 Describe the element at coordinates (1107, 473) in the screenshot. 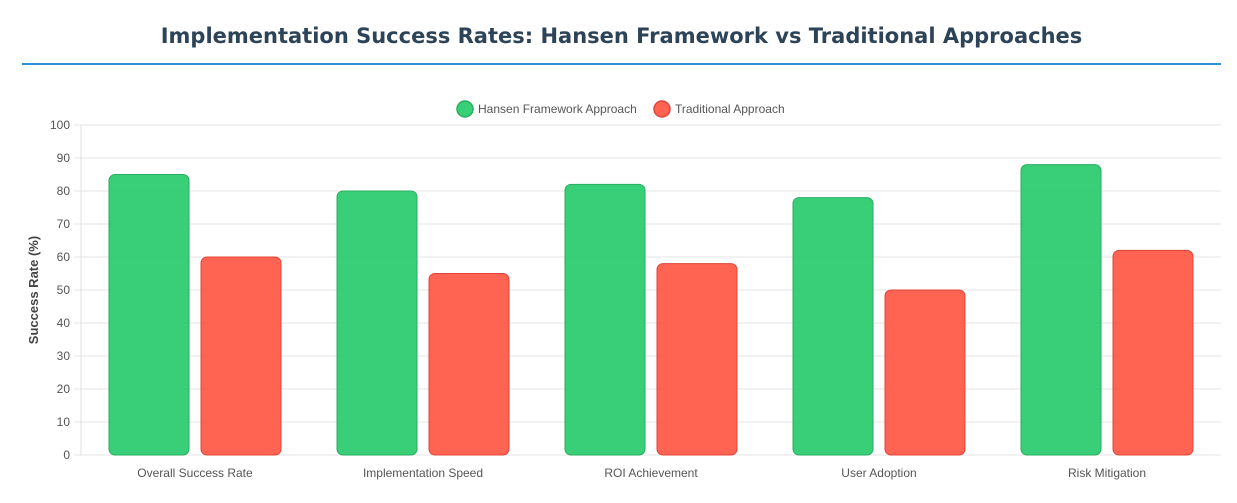

I see `x-tick-label: Risk Mitigation` at that location.